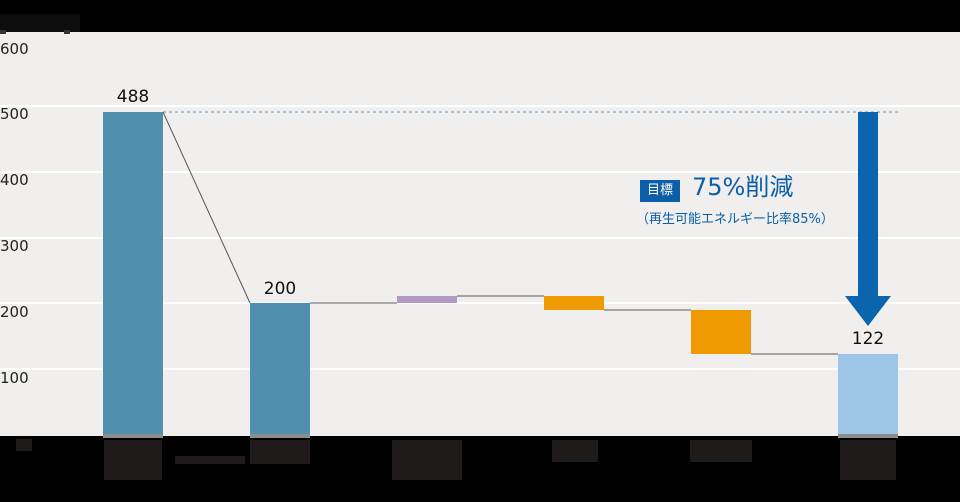 The height and width of the screenshot is (502, 960). What do you see at coordinates (660, 191) in the screenshot?
I see `target-badge: 目標` at bounding box center [660, 191].